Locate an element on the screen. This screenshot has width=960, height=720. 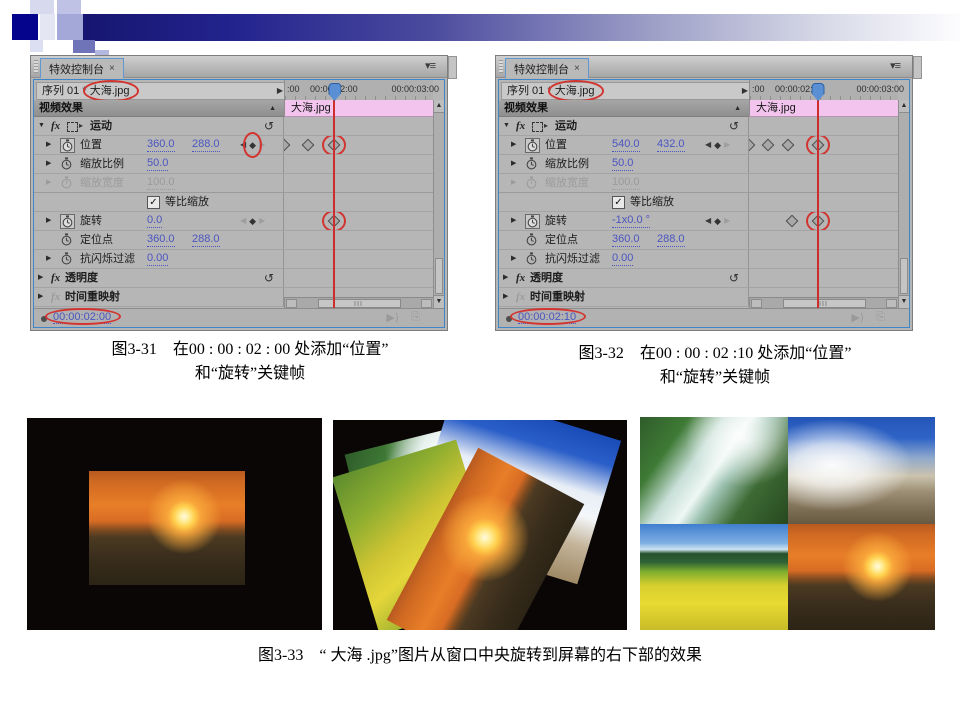
row-position: ▶ 位置 360.0 288.0 ◀ ◆ ▶ is located at coordinates (233, 145).